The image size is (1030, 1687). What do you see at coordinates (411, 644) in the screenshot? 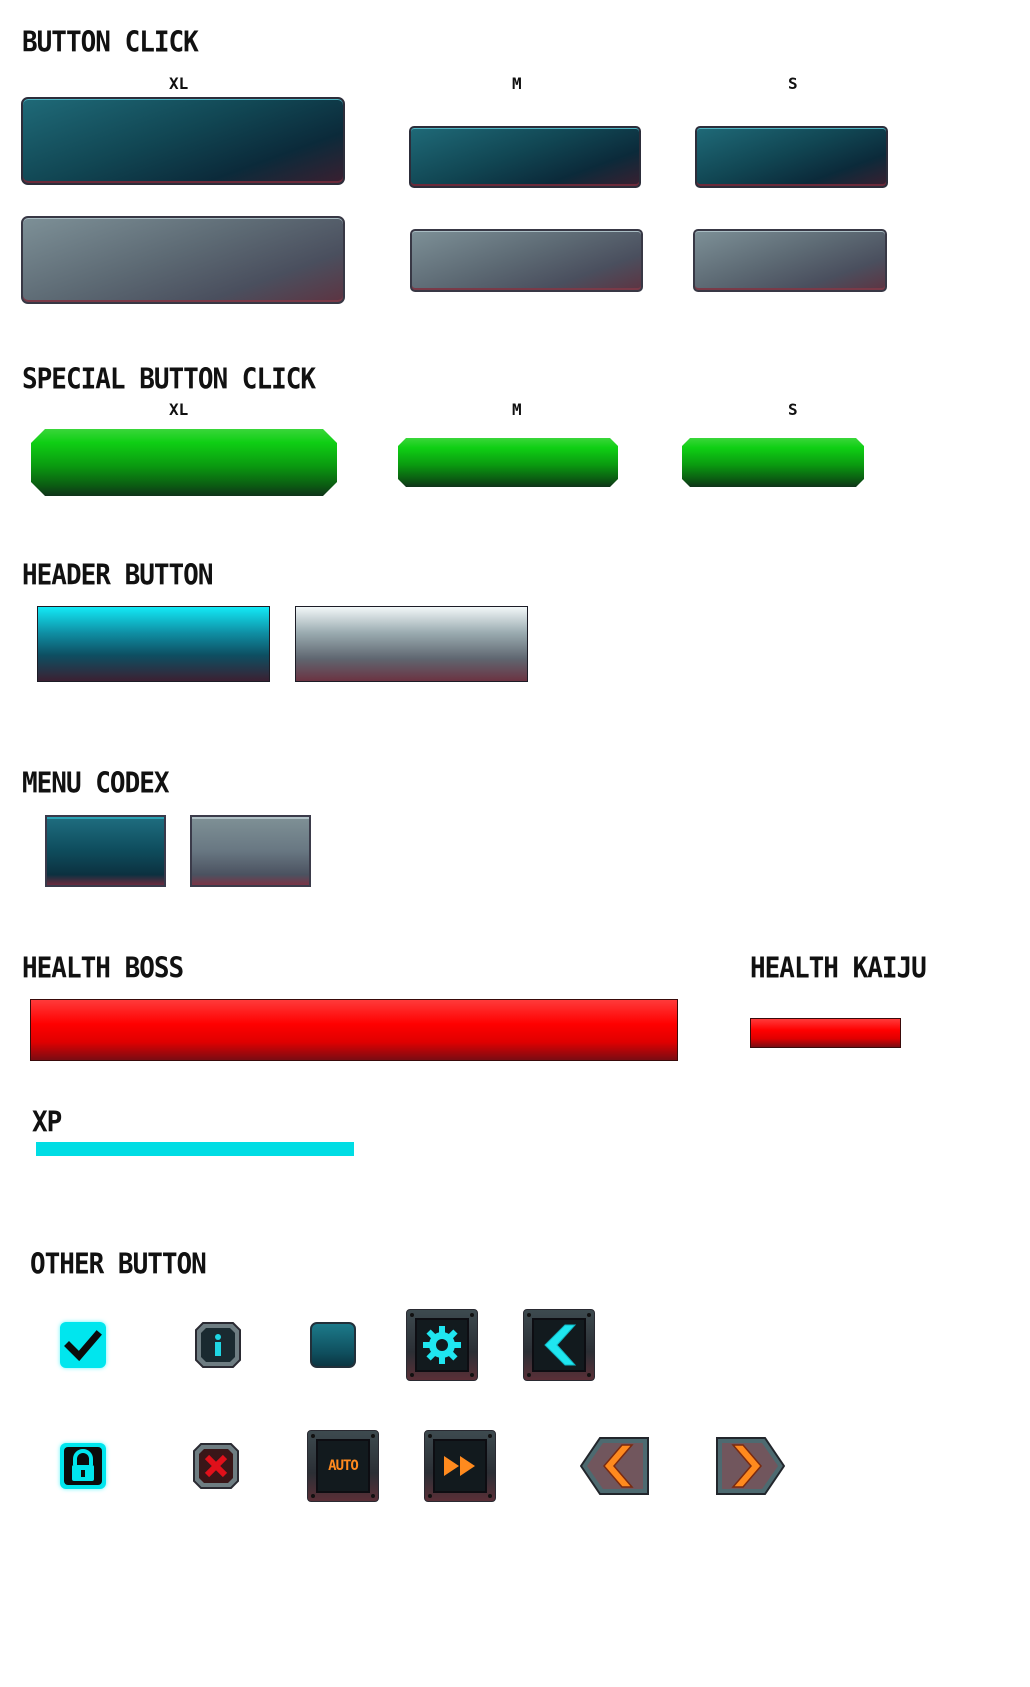
I see `header-button-grey` at bounding box center [411, 644].